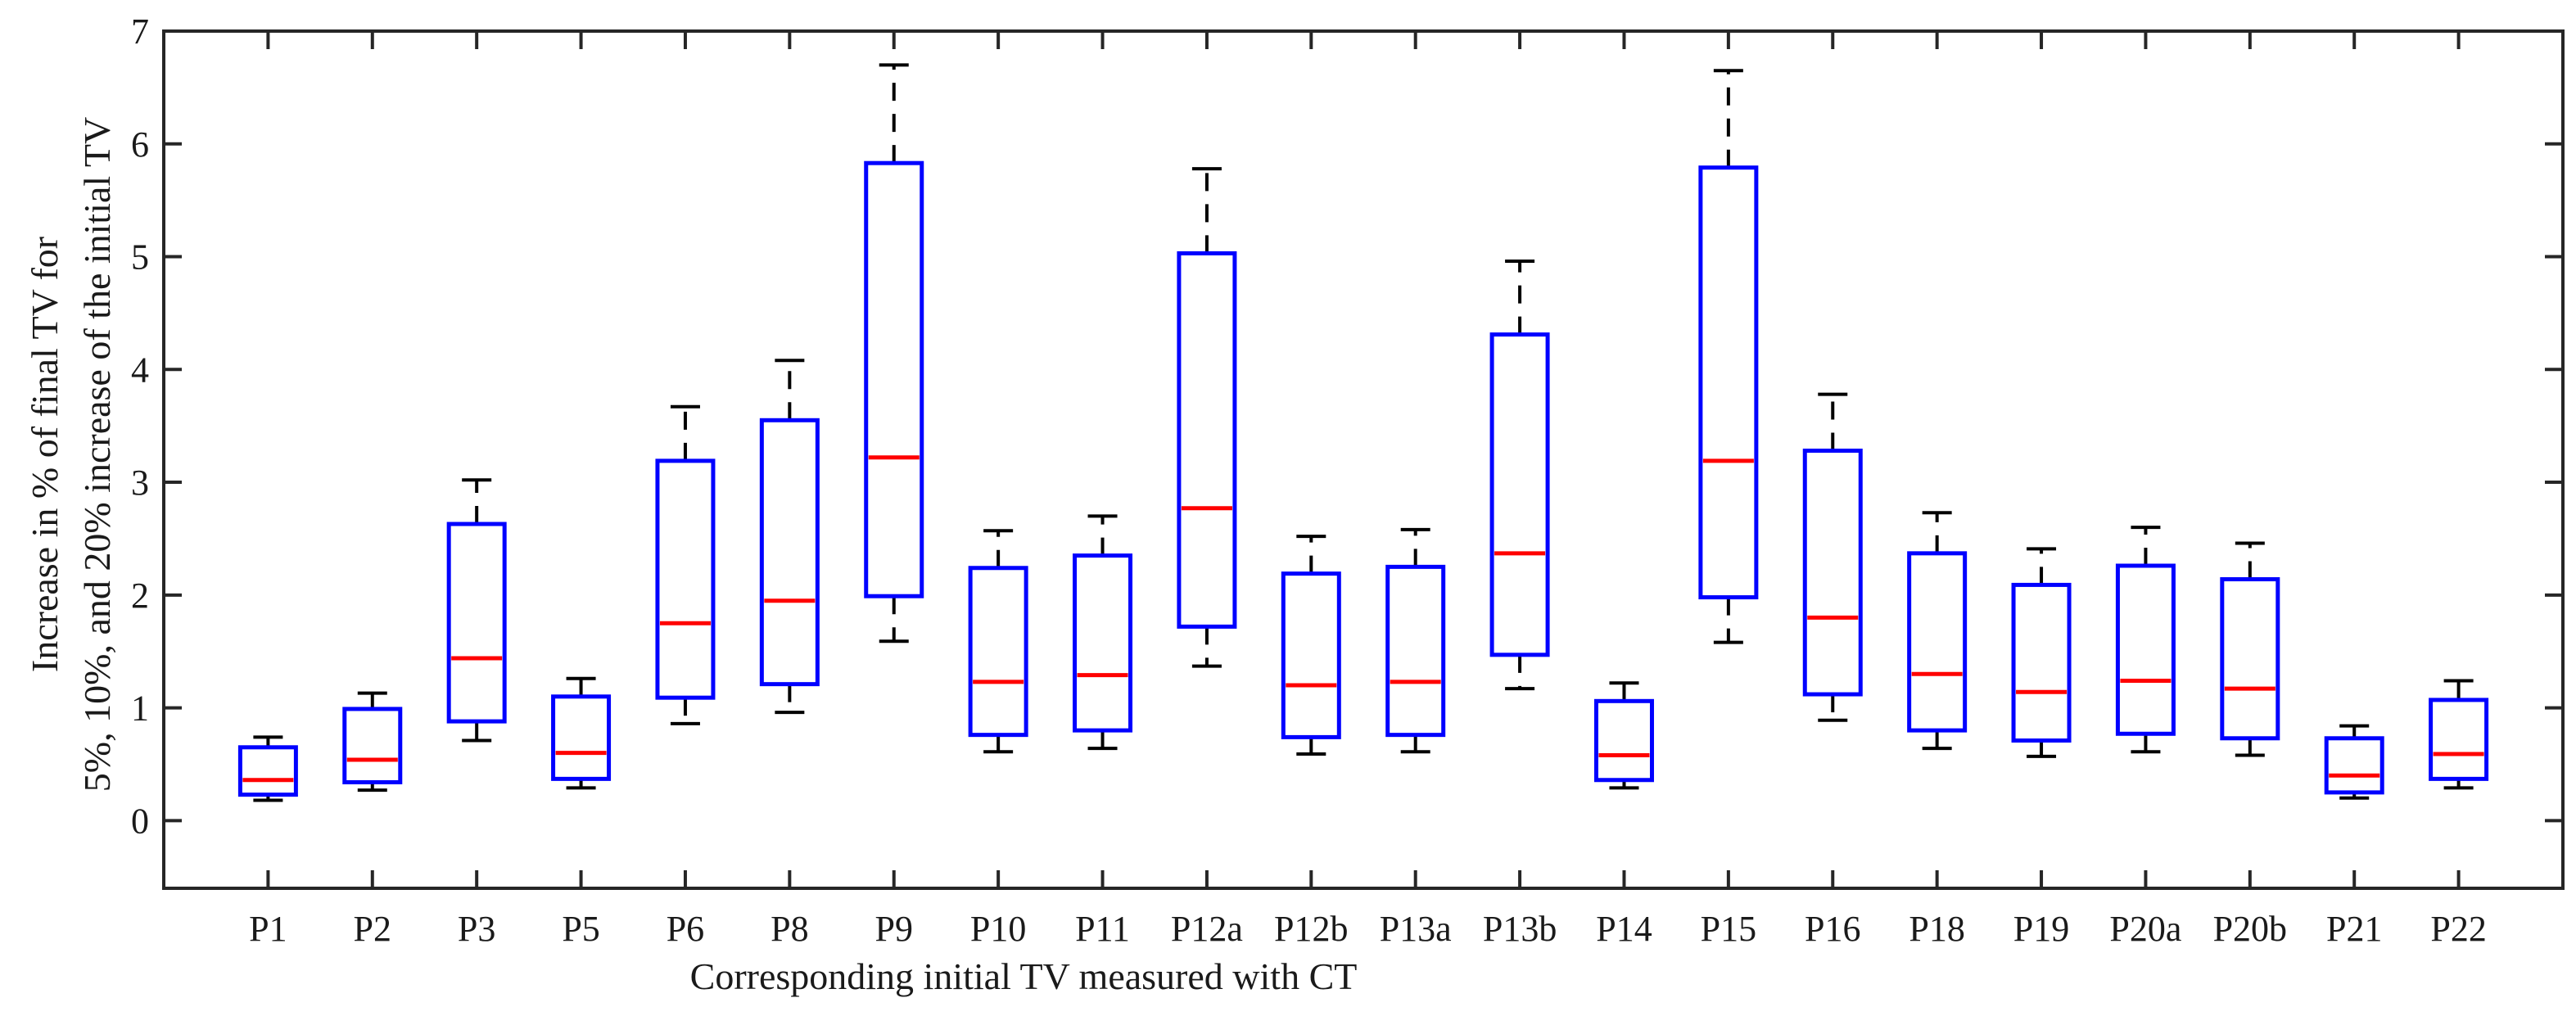  I want to click on box-p11, so click(1103, 633).